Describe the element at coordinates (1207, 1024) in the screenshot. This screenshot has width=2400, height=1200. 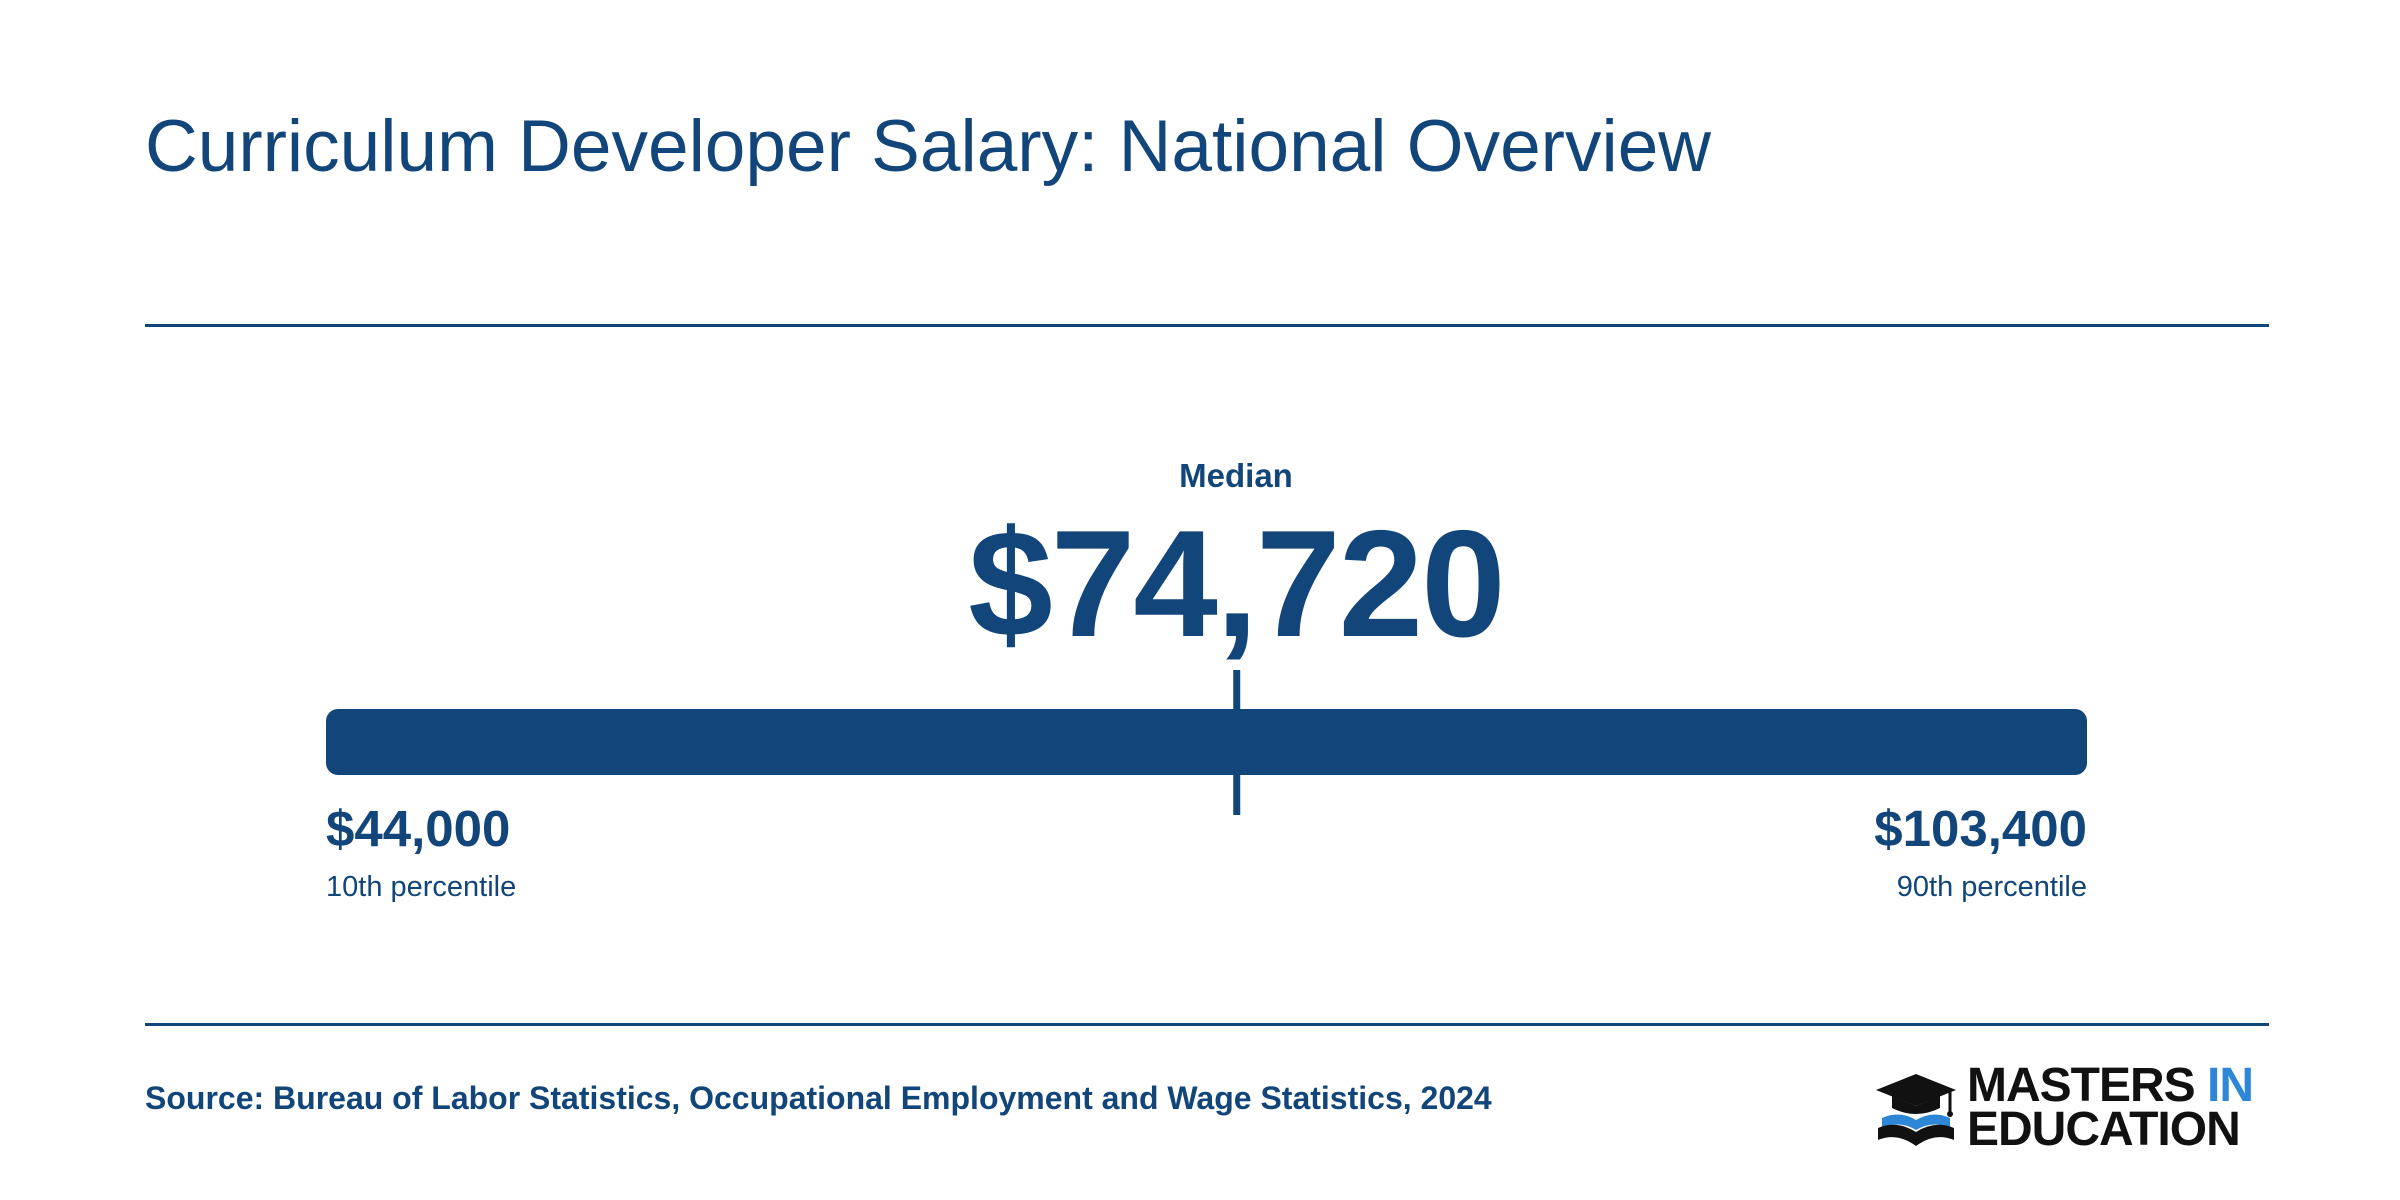
I see `bottom-divider` at that location.